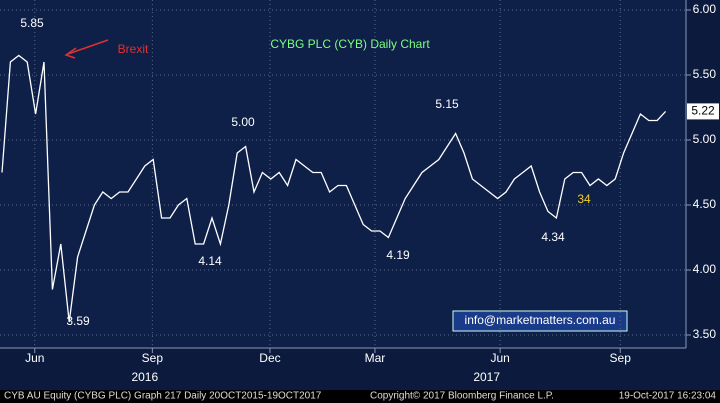 Image resolution: width=720 pixels, height=403 pixels. I want to click on footer-time: 19-Oct-2017 16:23:04, so click(668, 396).